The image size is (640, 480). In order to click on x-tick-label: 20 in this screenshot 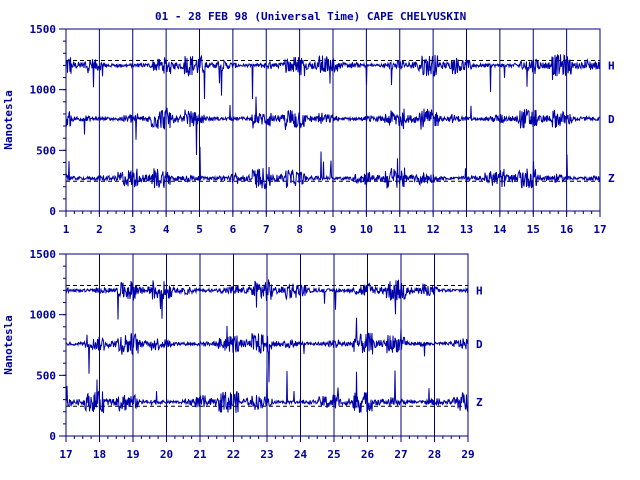, I will do `click(166, 454)`.